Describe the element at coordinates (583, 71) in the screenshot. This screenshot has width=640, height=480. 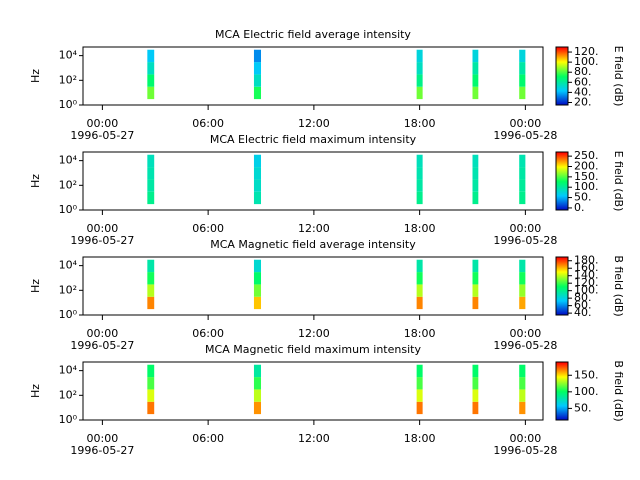
I see `colorbar-tick-label: 80.` at that location.